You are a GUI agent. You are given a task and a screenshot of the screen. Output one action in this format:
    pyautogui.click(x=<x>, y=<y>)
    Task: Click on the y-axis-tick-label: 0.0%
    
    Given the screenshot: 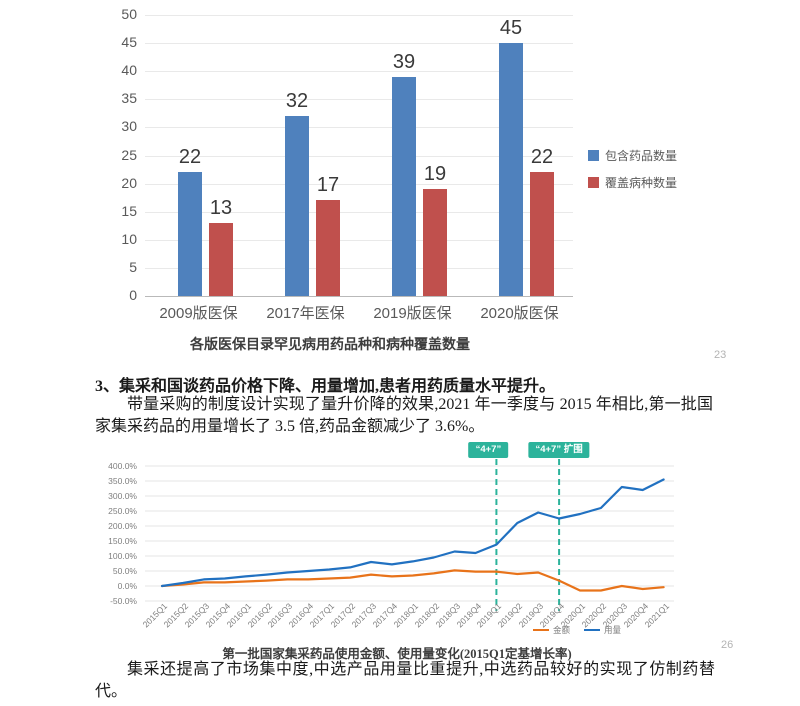 What is the action you would take?
    pyautogui.click(x=127, y=585)
    